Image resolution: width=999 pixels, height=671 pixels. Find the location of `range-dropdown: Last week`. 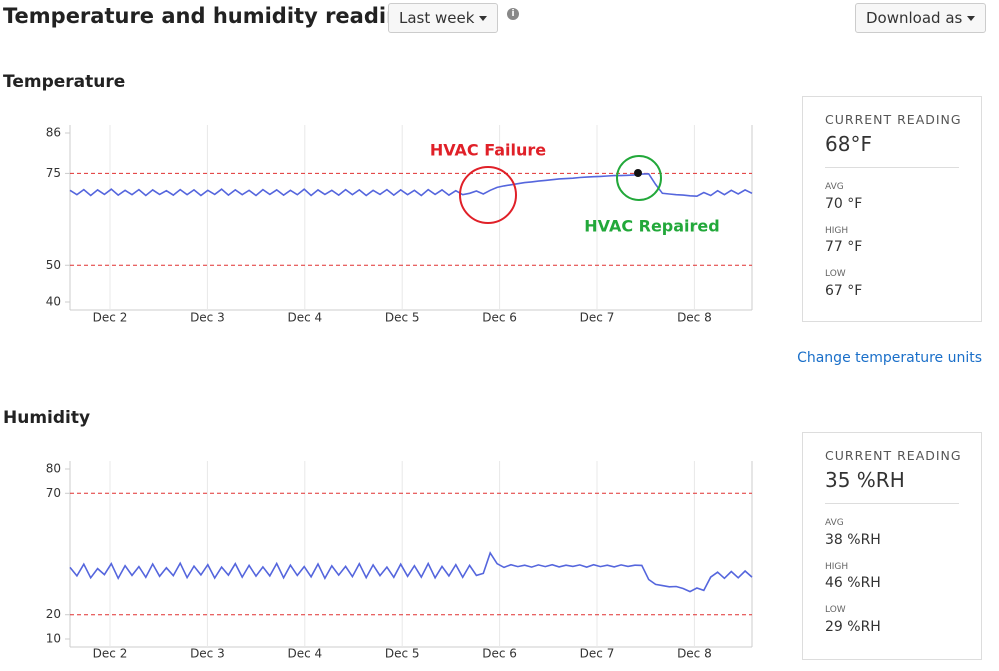

range-dropdown: Last week is located at coordinates (443, 18).